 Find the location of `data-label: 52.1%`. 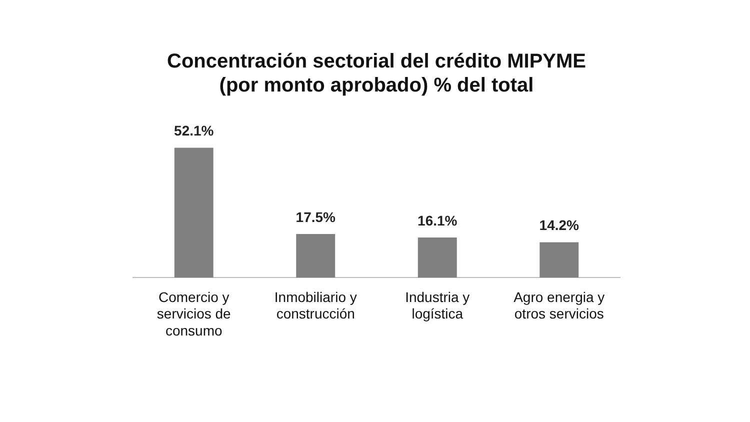

data-label: 52.1% is located at coordinates (194, 130).